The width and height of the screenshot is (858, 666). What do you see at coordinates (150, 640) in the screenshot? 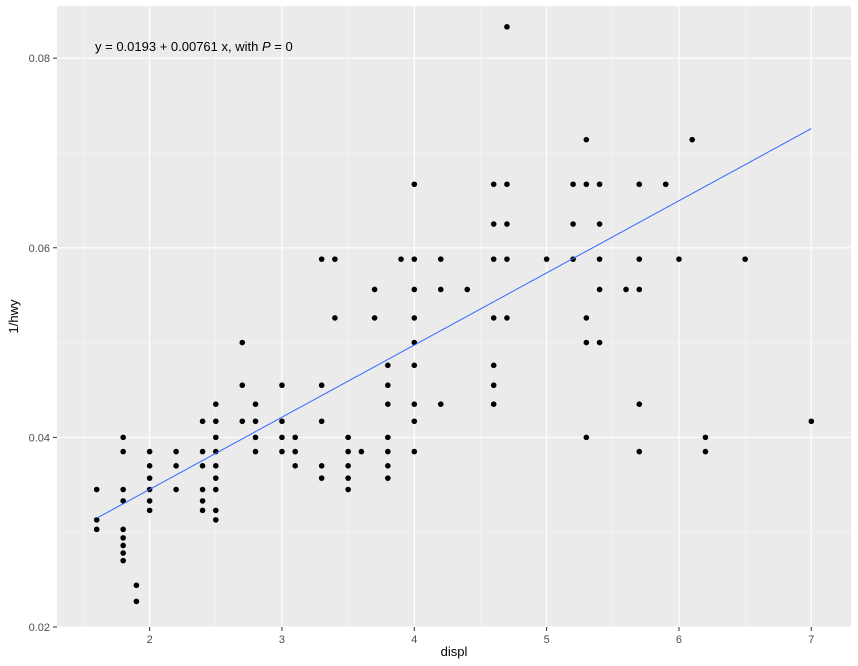
I see `x-tick-label: 2` at bounding box center [150, 640].